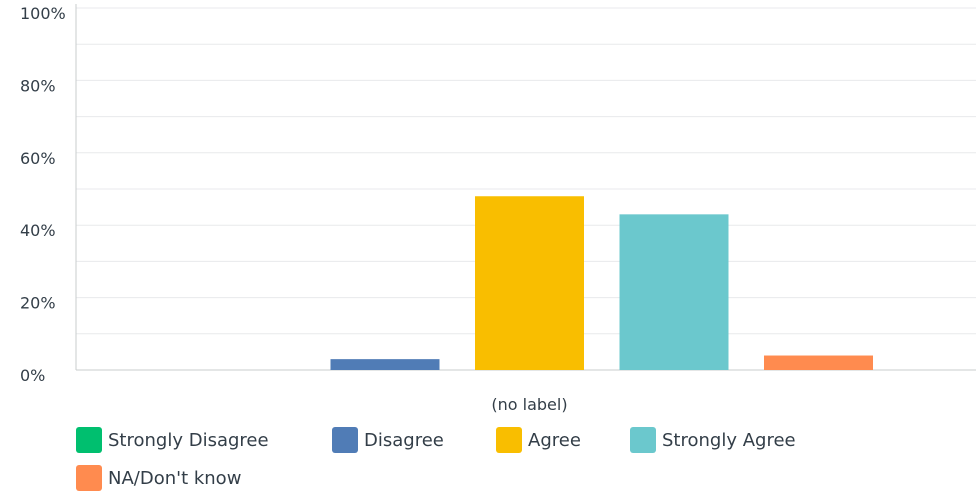  I want to click on y-tick-label: 0%, so click(32, 375).